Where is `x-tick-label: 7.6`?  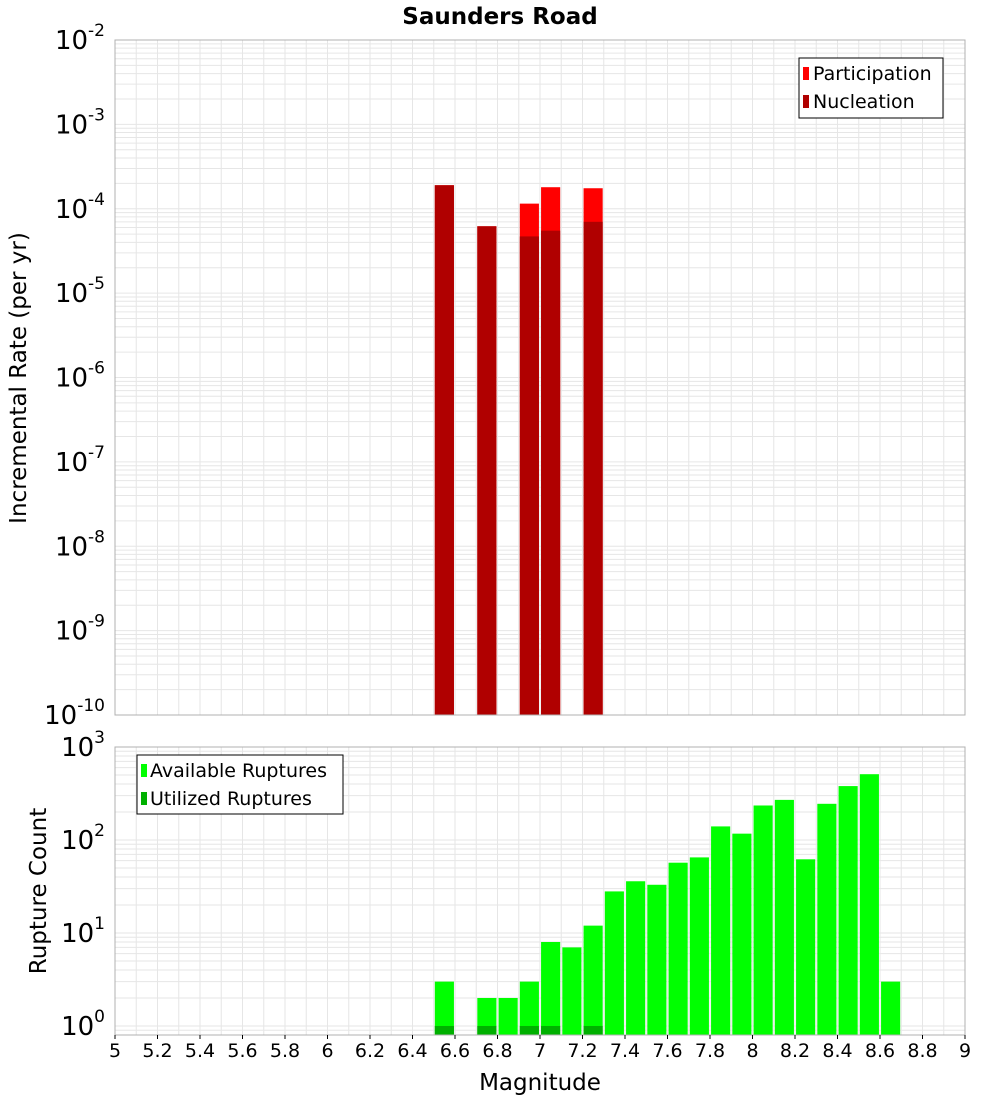 x-tick-label: 7.6 is located at coordinates (667, 1051).